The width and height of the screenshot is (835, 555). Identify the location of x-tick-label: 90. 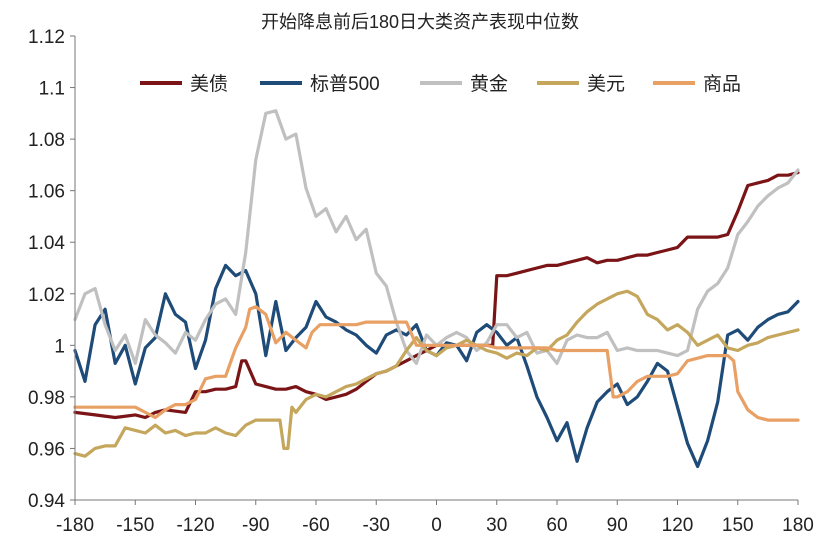
(617, 525).